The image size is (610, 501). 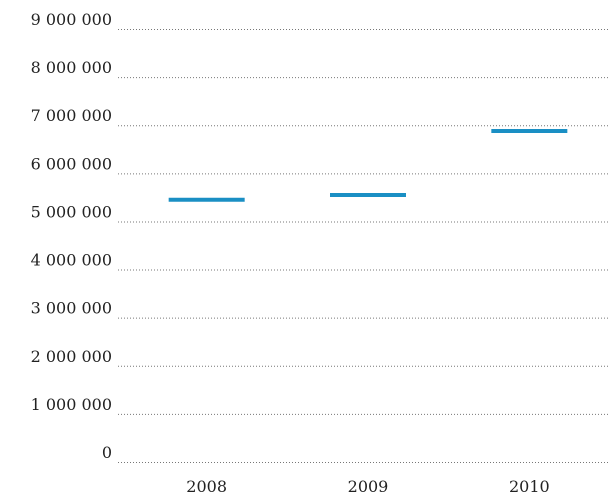 I want to click on y-tick-label: 0, so click(x=107, y=452).